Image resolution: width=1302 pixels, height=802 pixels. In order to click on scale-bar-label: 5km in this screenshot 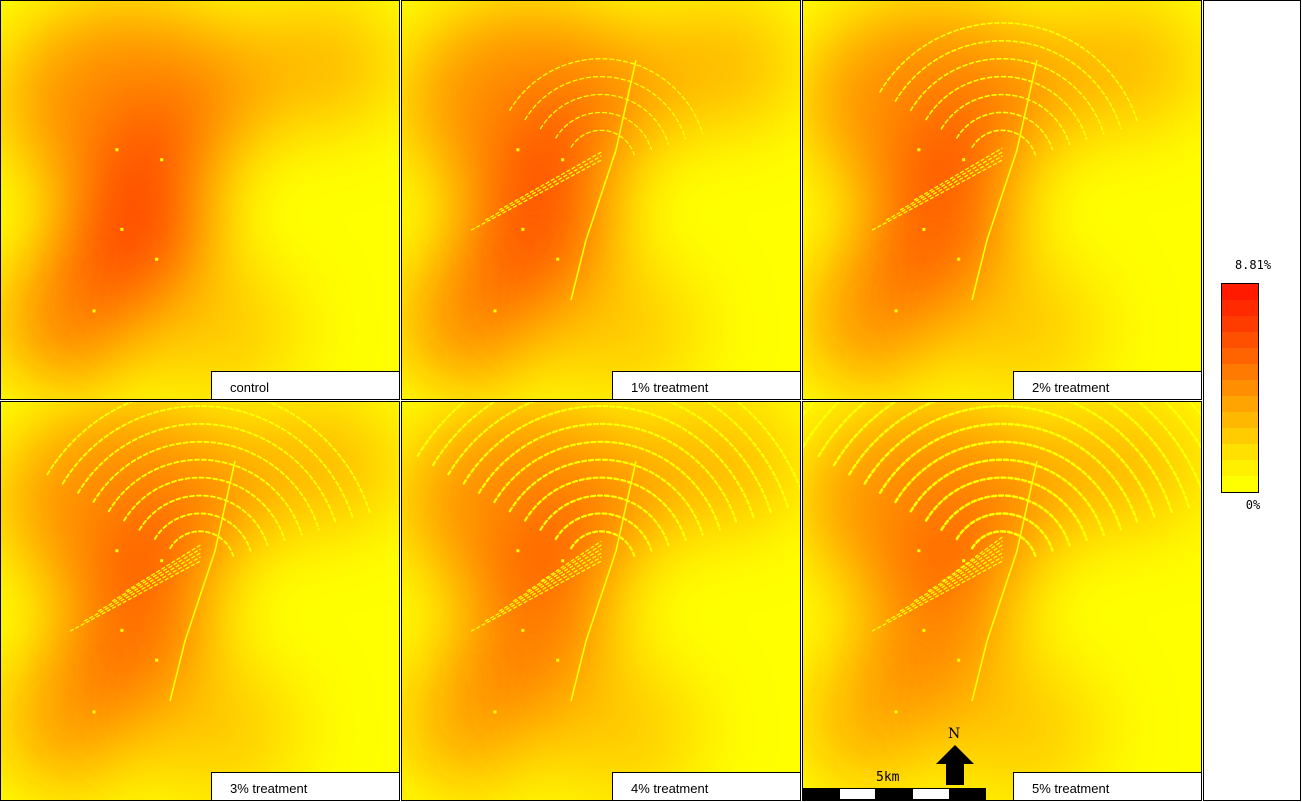, I will do `click(888, 777)`.